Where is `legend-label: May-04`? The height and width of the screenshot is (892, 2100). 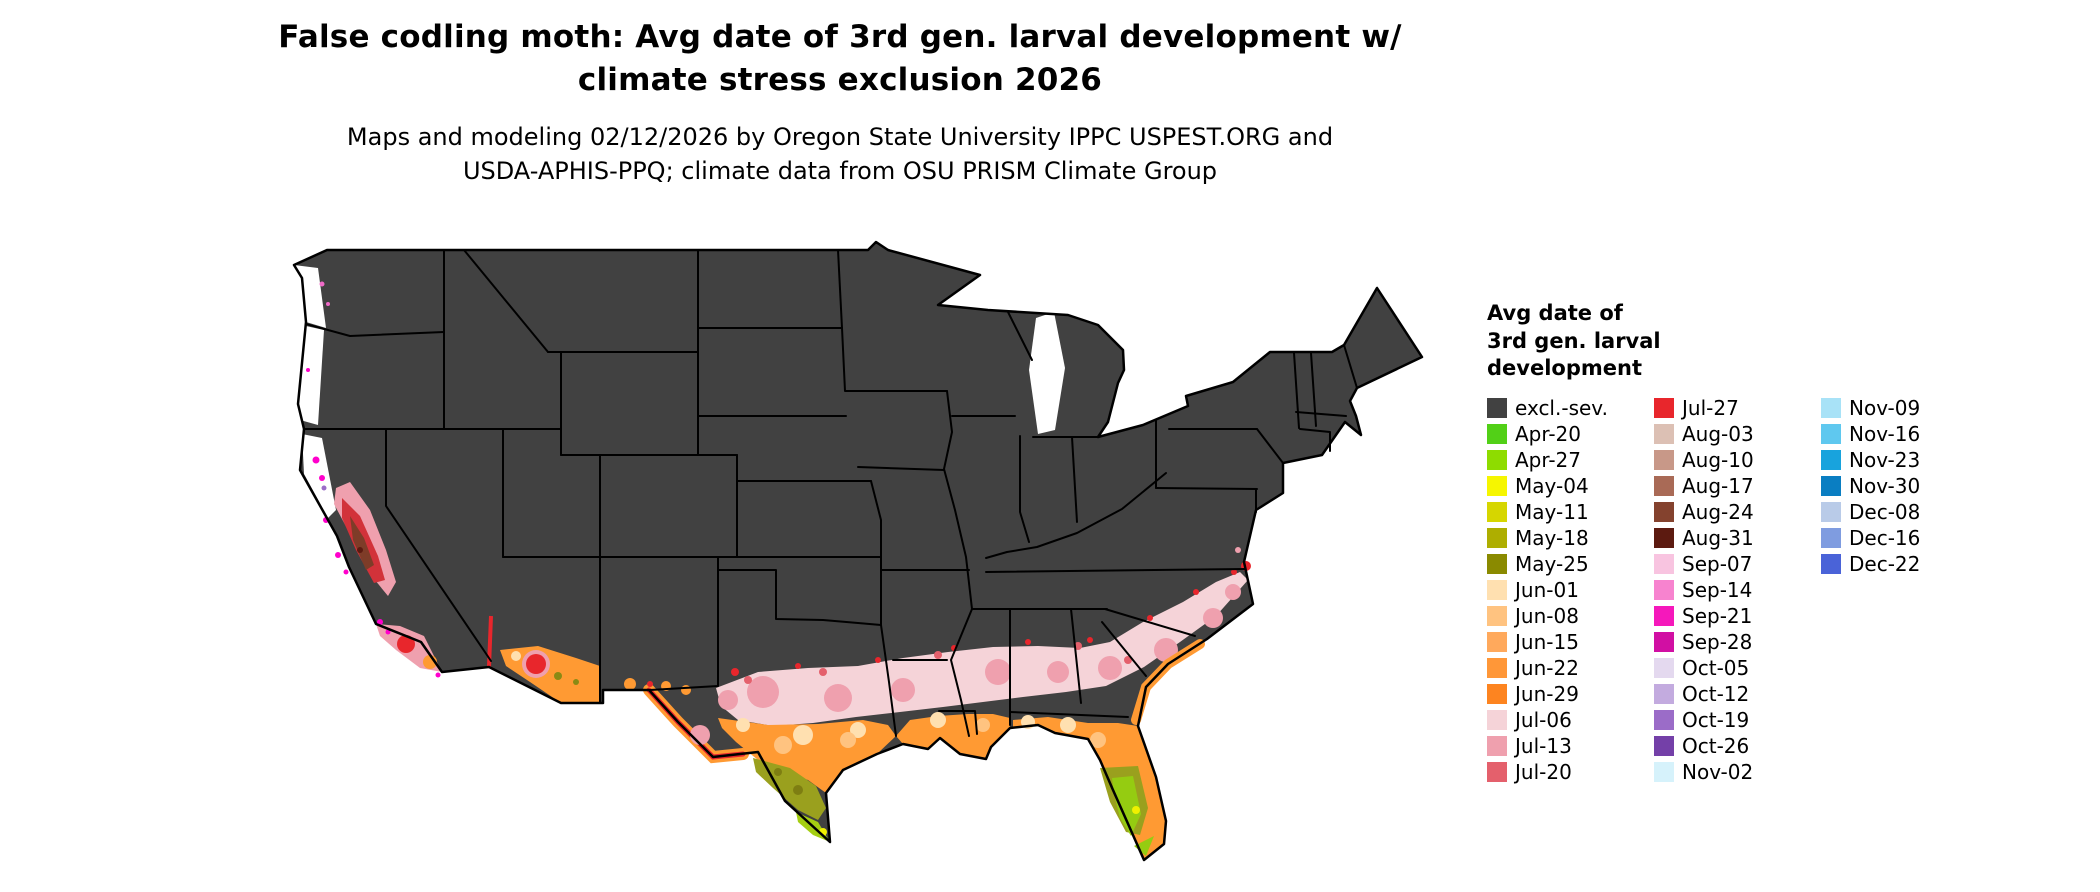 legend-label: May-04 is located at coordinates (1552, 486).